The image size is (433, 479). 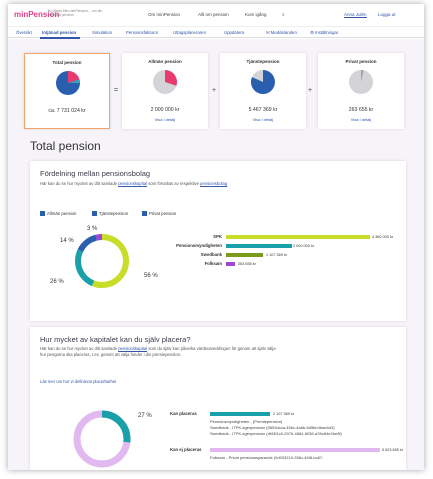 What do you see at coordinates (263, 110) in the screenshot?
I see `summary-value: 5 467 369 kr` at bounding box center [263, 110].